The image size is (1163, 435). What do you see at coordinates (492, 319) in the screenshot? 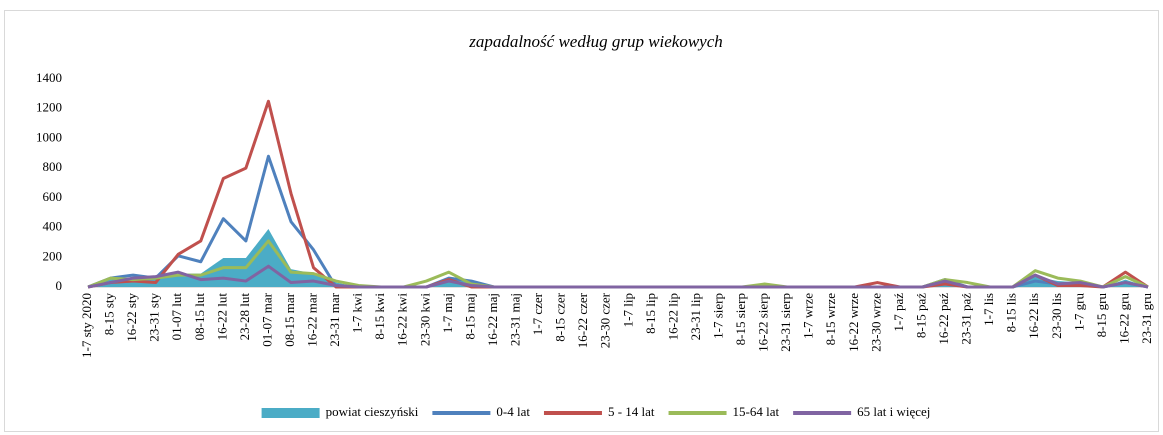
I see `x-tick-label: 16-22 maj` at bounding box center [492, 319].